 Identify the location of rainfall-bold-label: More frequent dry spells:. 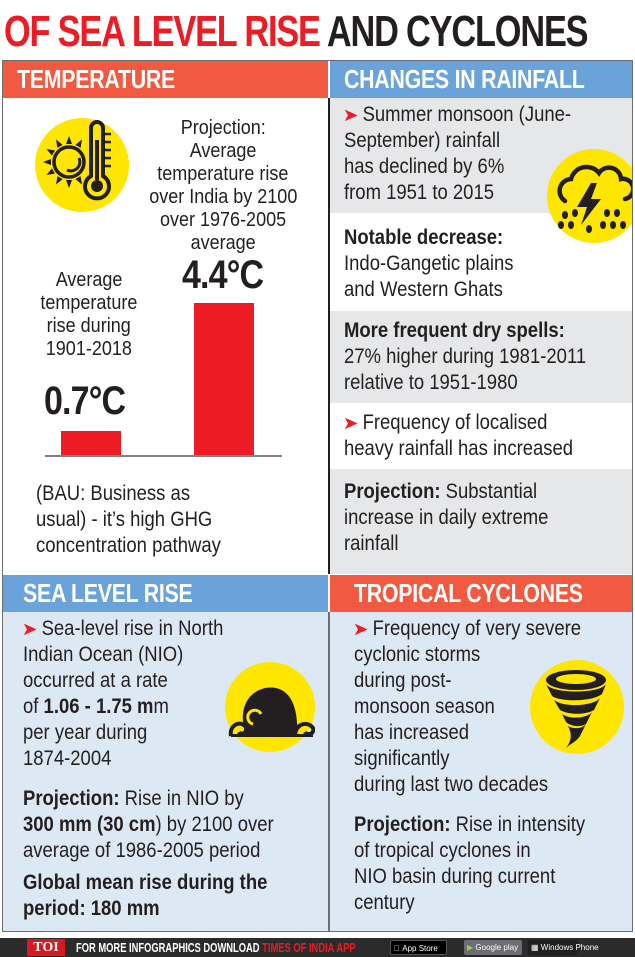
(454, 330).